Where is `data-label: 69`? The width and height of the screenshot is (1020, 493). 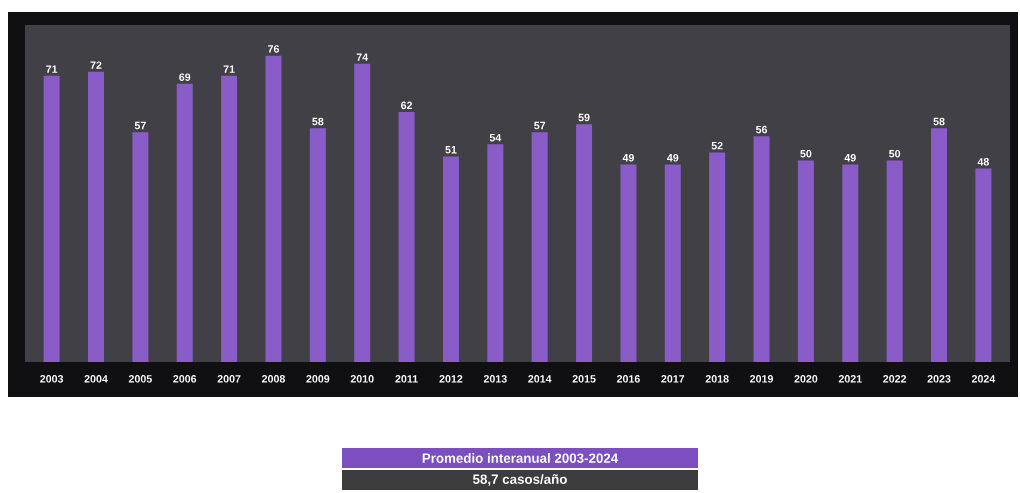 data-label: 69 is located at coordinates (185, 77).